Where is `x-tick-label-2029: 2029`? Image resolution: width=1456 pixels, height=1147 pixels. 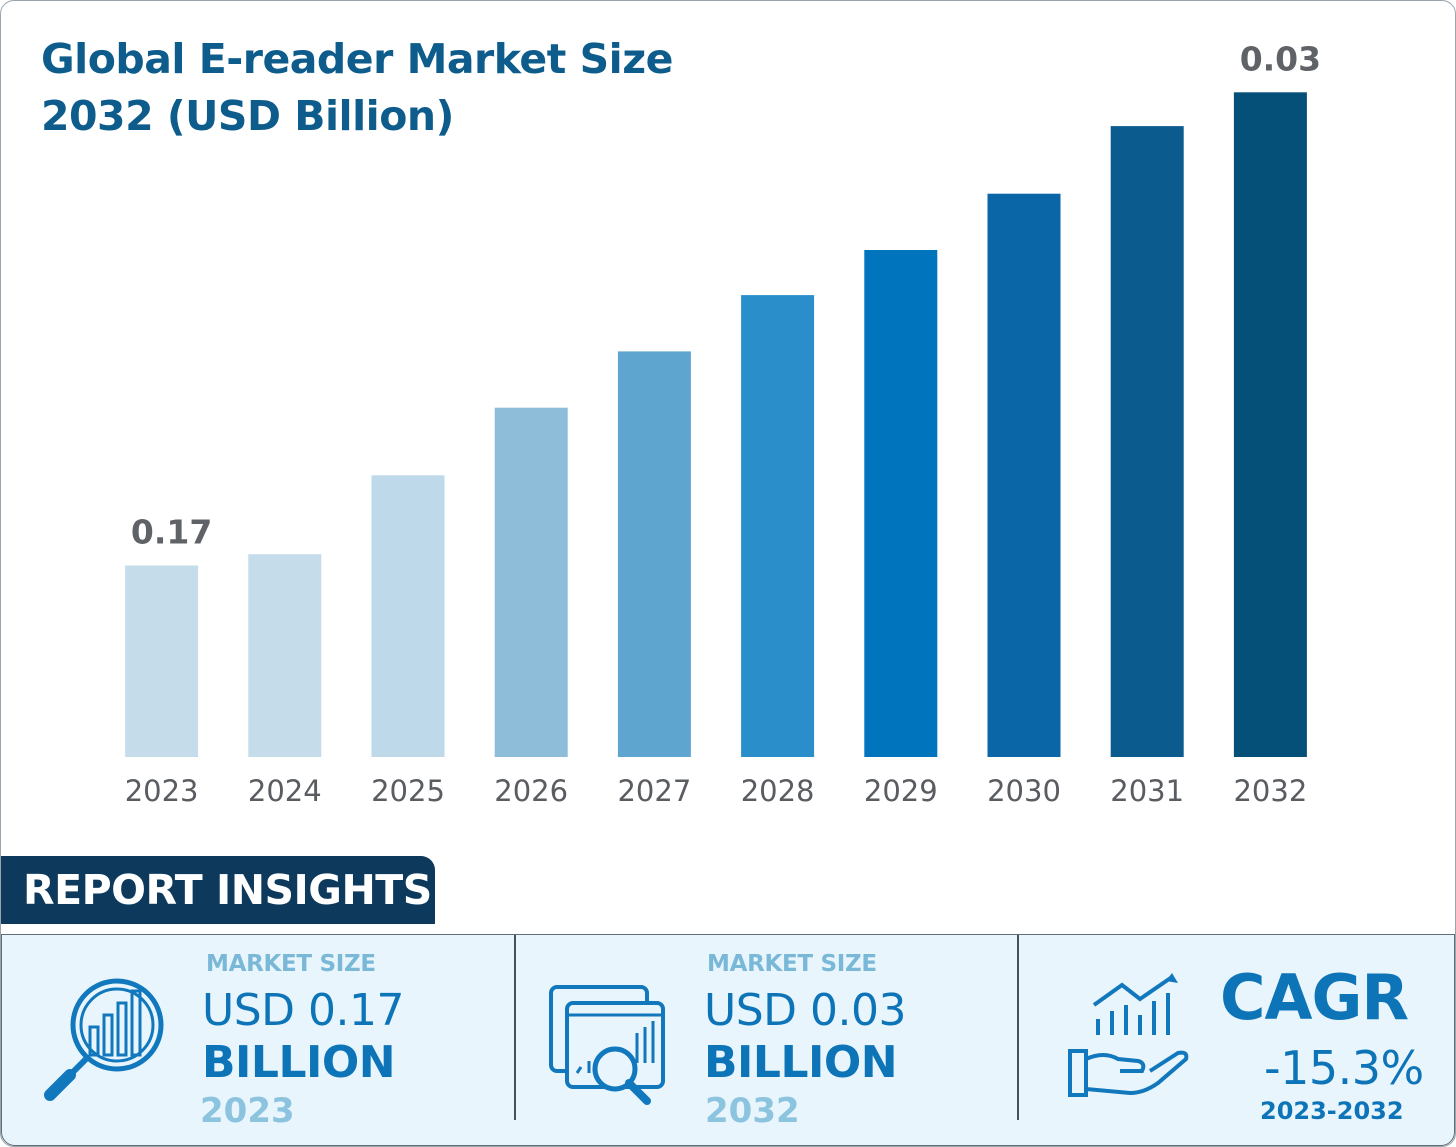
x-tick-label-2029: 2029 is located at coordinates (901, 791).